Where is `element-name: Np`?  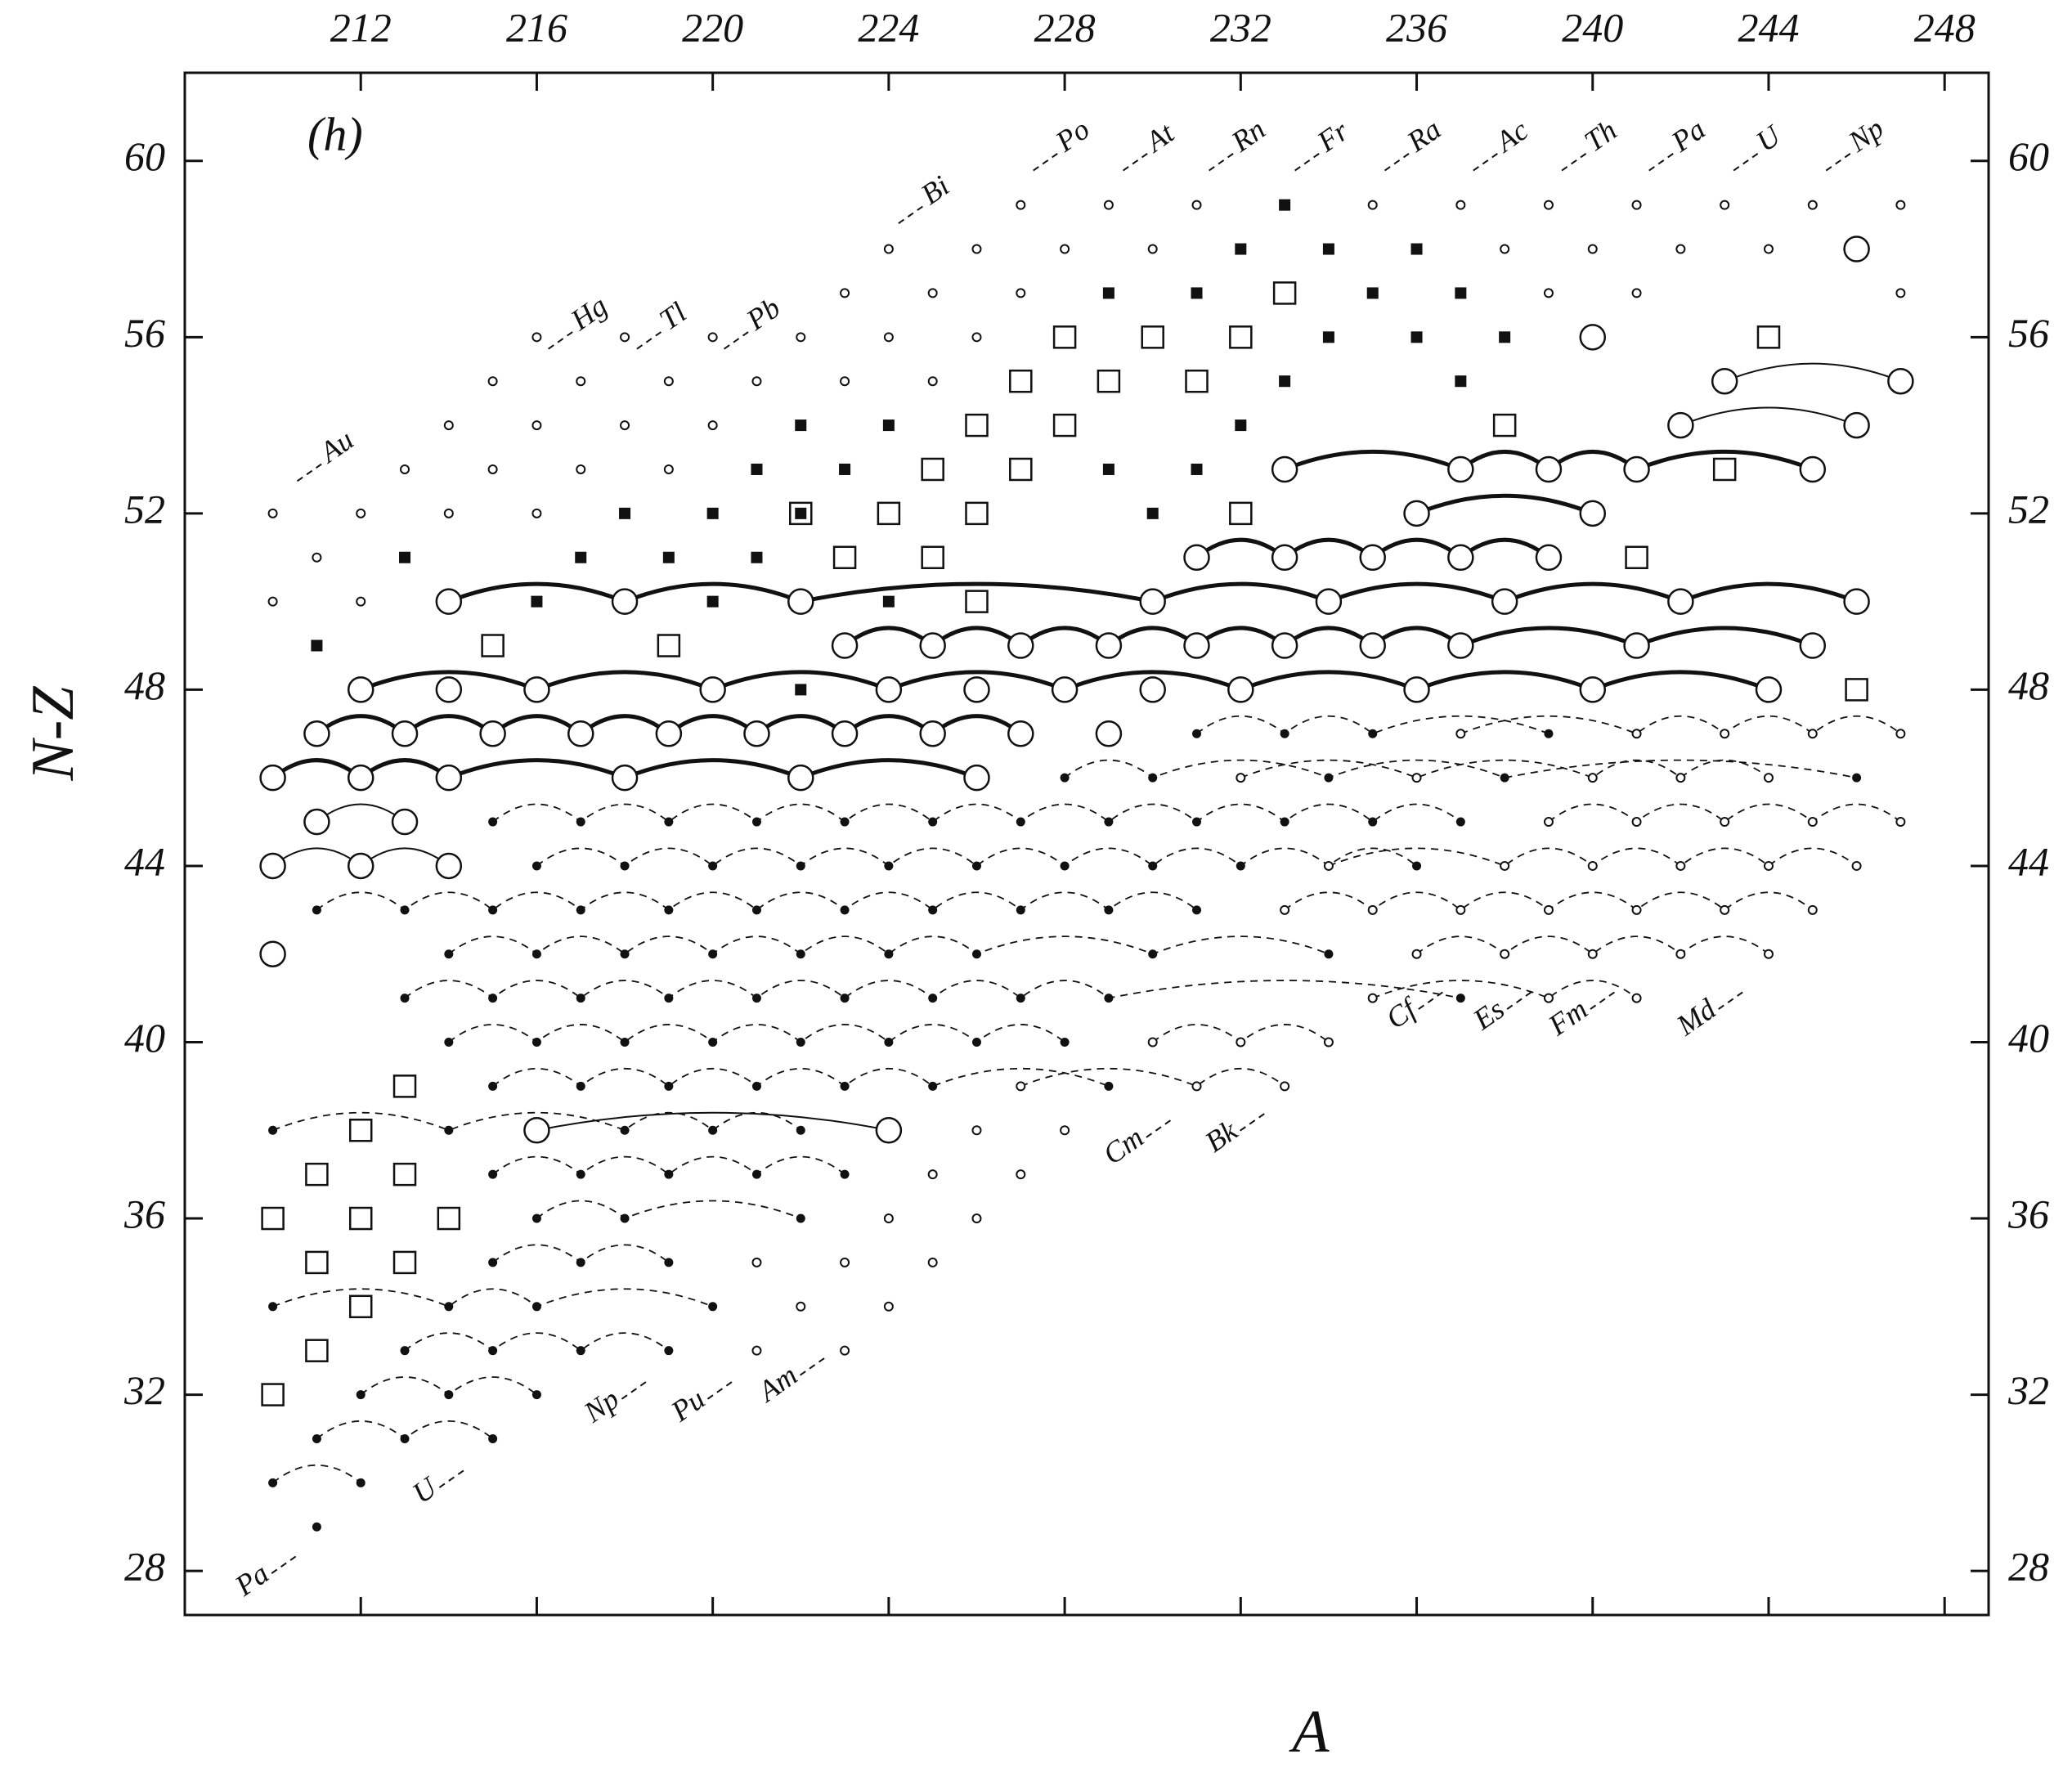 element-name: Np is located at coordinates (1866, 134).